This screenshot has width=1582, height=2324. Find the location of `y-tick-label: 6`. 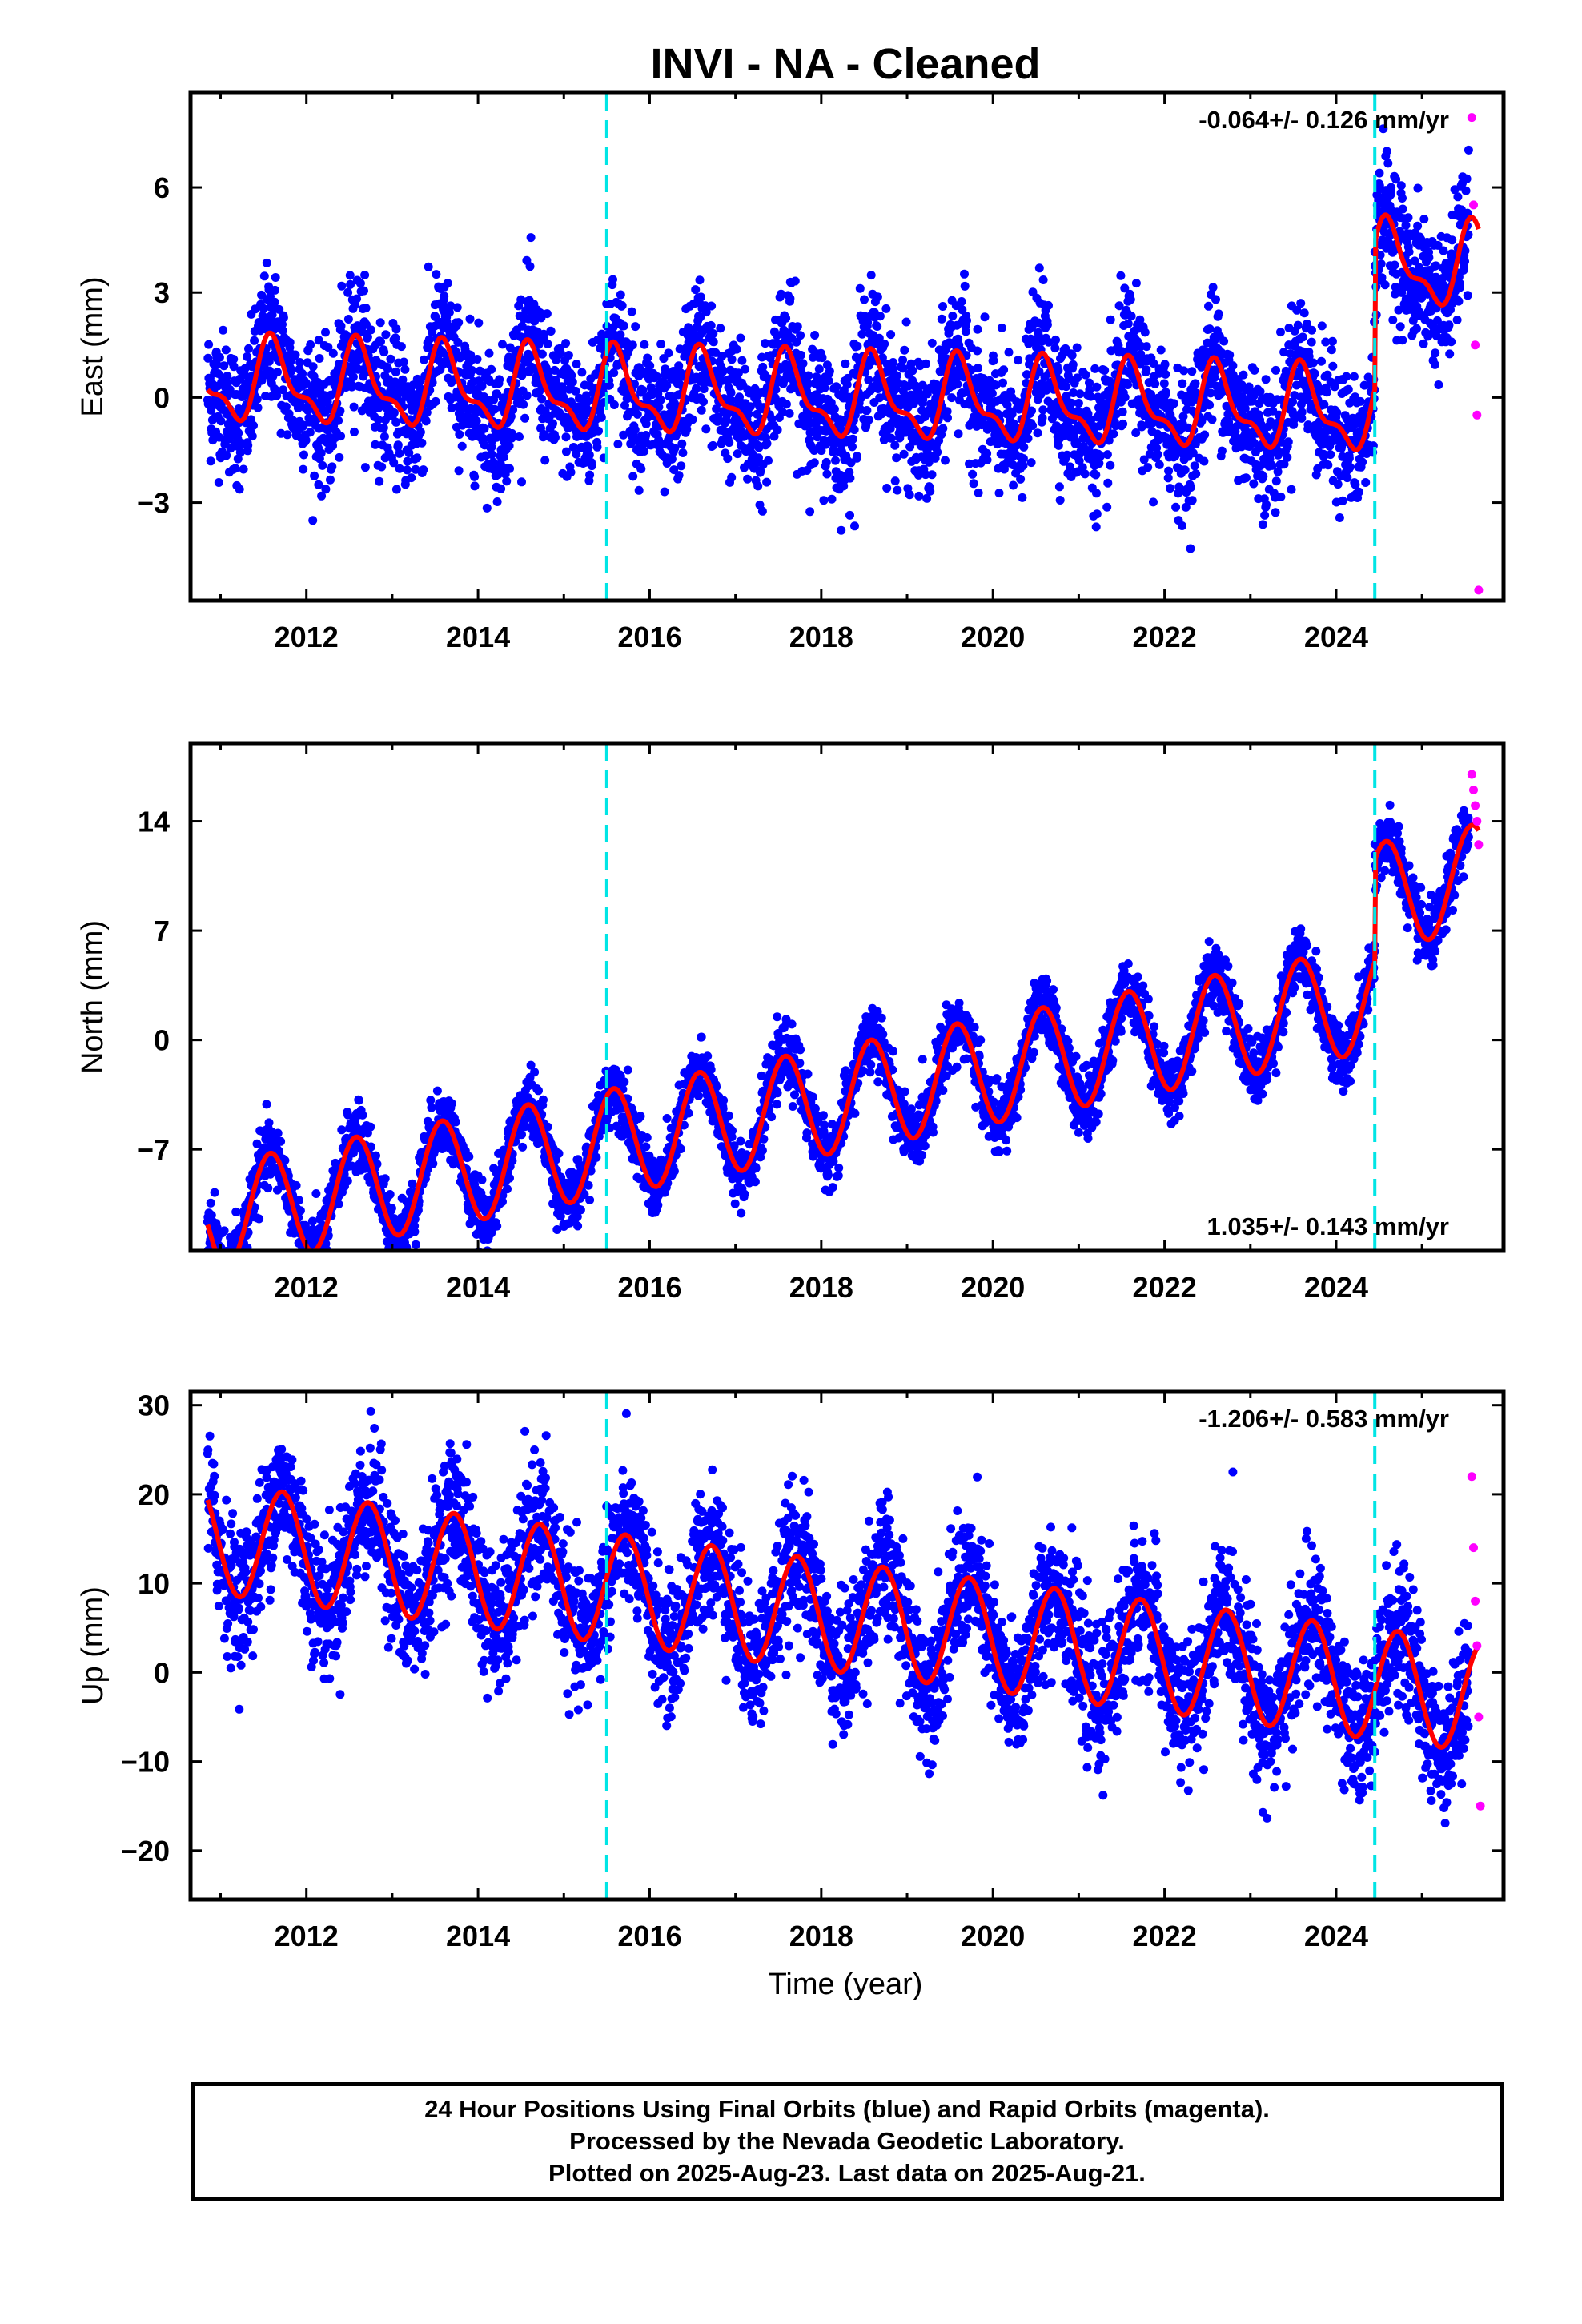

y-tick-label: 6 is located at coordinates (162, 187).